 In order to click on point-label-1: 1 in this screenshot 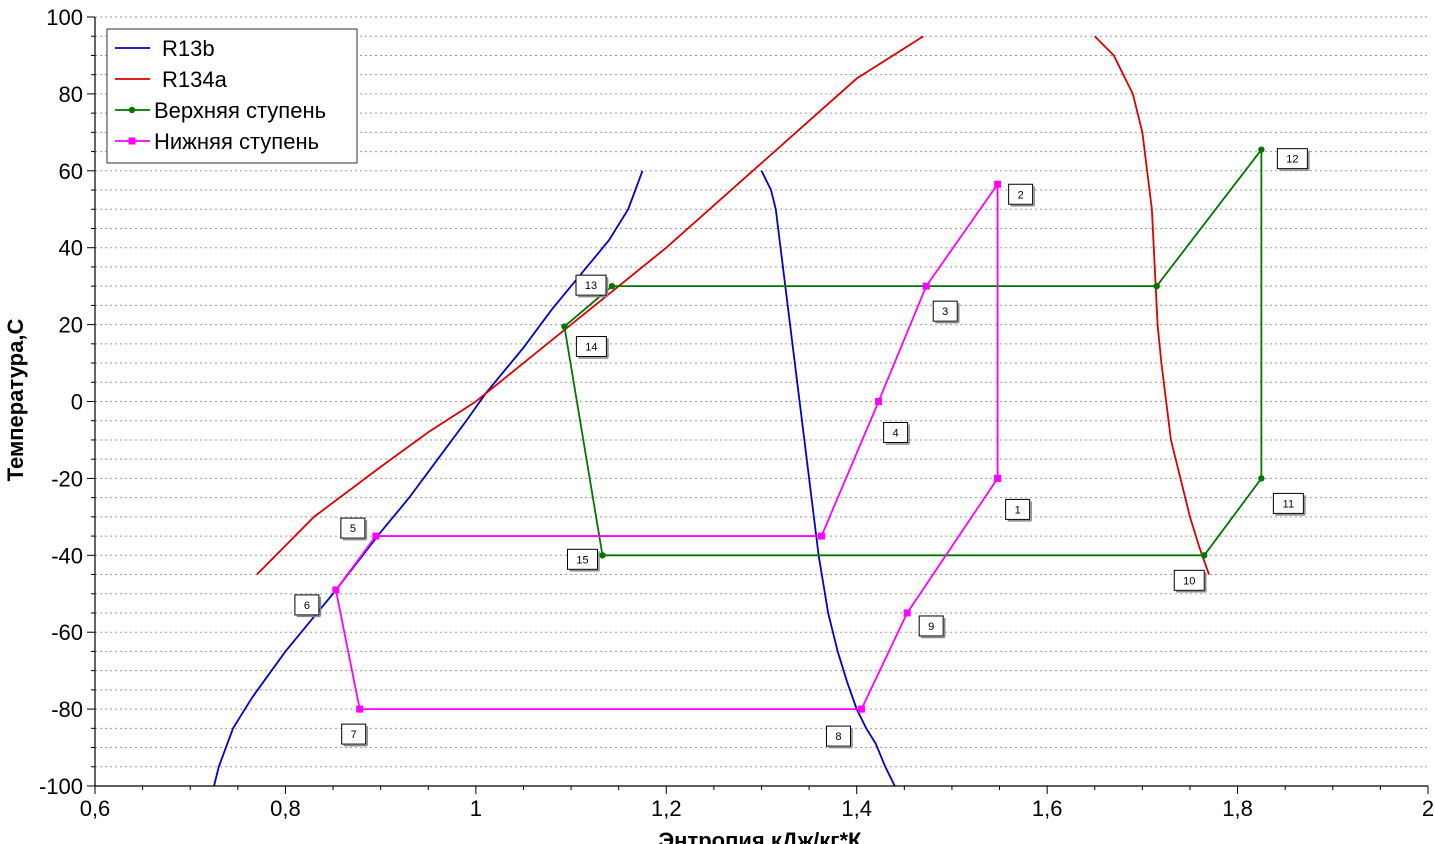, I will do `click(1018, 510)`.